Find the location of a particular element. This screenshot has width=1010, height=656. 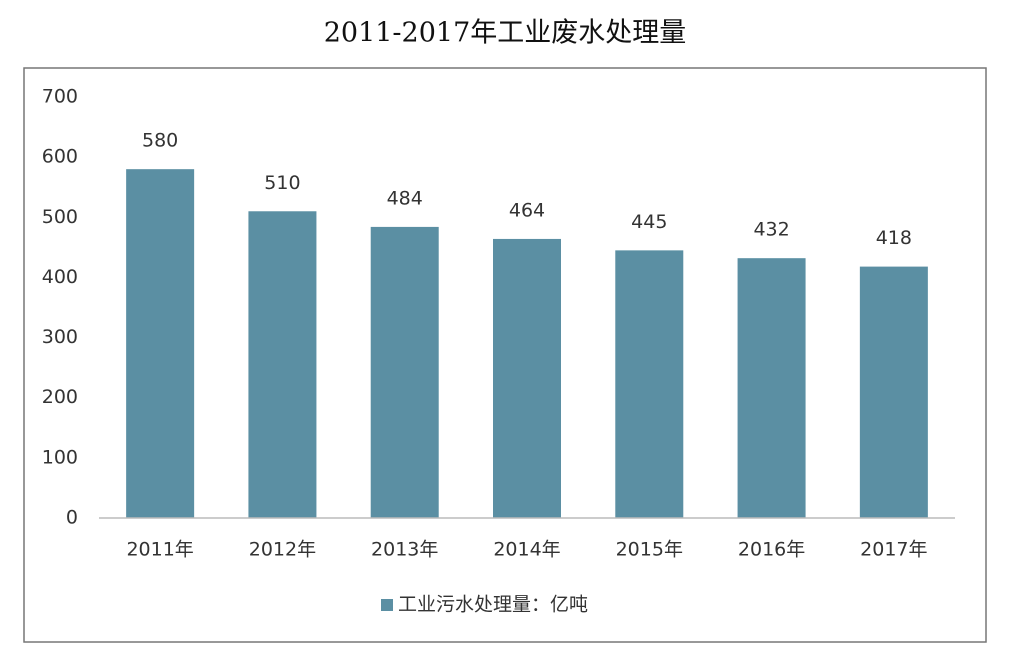

y-tick-label: 200 is located at coordinates (60, 397).